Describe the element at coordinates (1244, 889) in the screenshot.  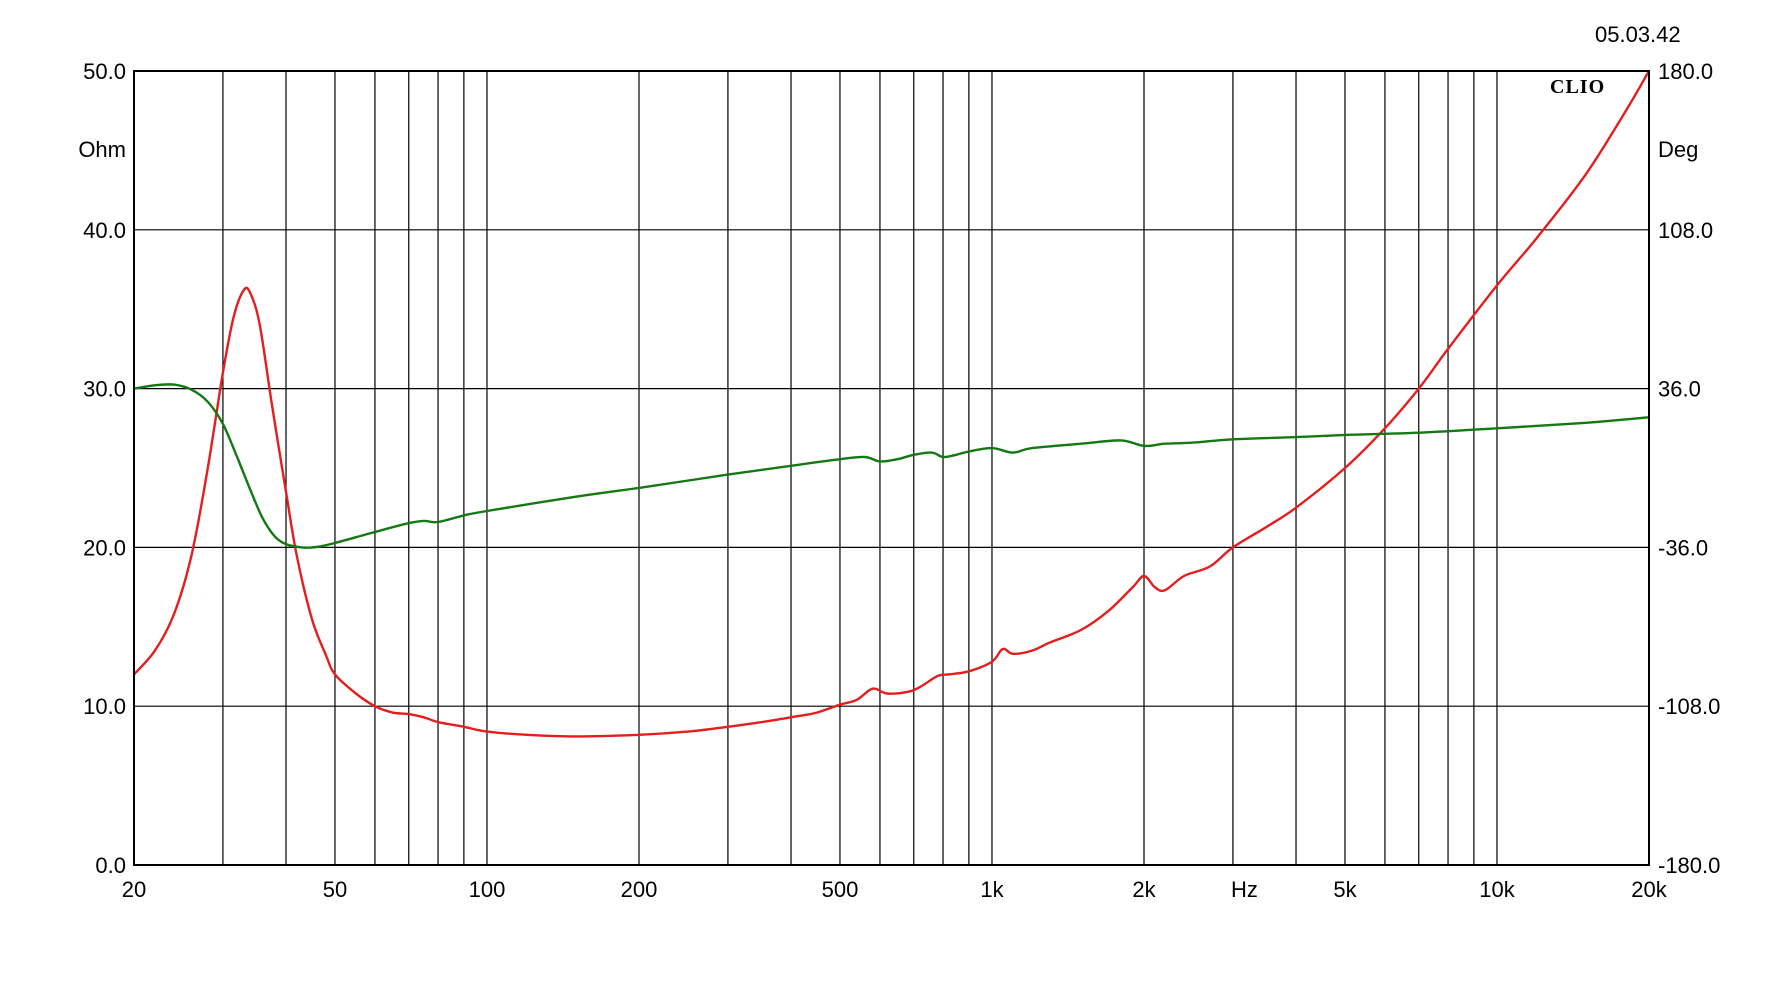
I see `x-unit-label: Hz` at that location.